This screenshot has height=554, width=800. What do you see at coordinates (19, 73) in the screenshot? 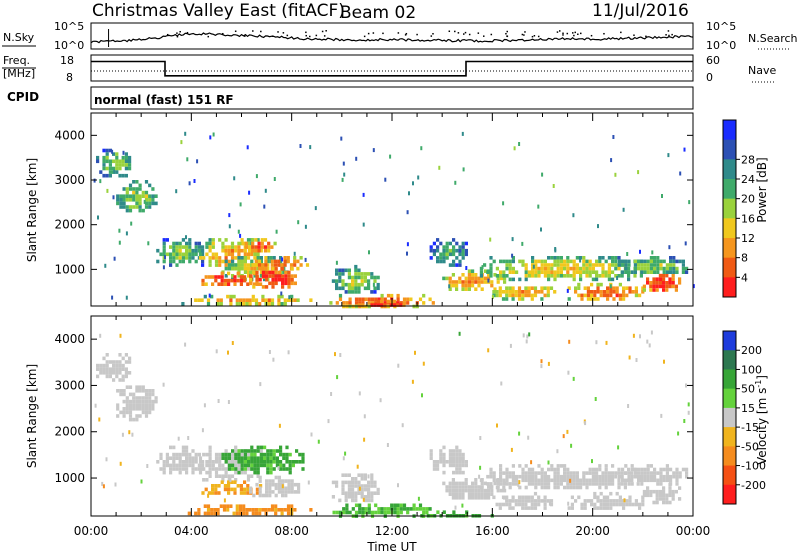
I see `freq-left-label-2: [MHz]` at bounding box center [19, 73].